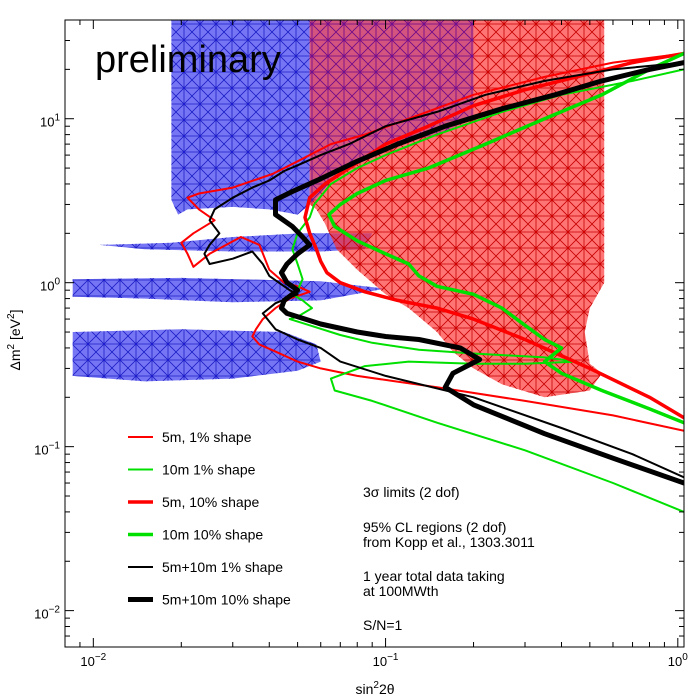 This screenshot has height=698, width=692. I want to click on legend-label-4: 5m+10m 1% shape, so click(222, 567).